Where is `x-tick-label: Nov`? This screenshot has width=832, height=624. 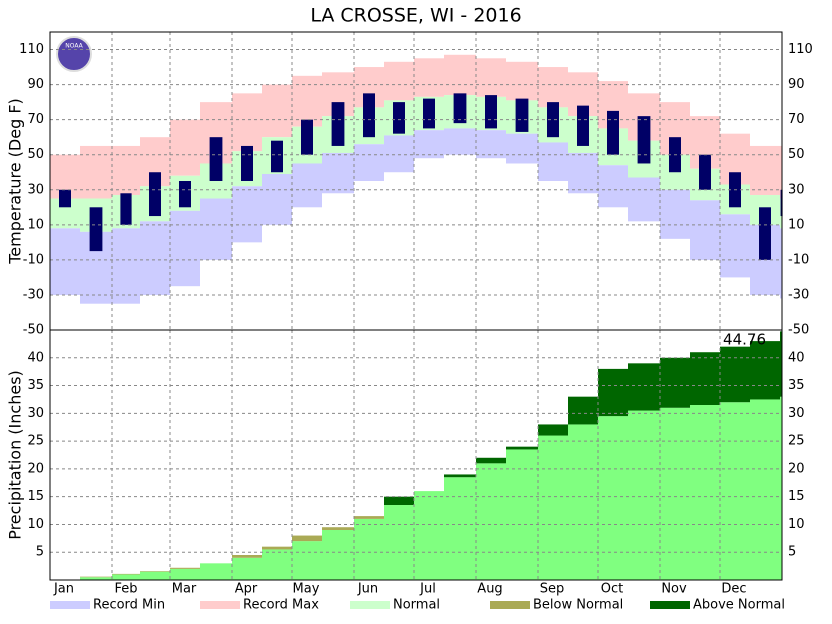 x-tick-label: Nov is located at coordinates (674, 589).